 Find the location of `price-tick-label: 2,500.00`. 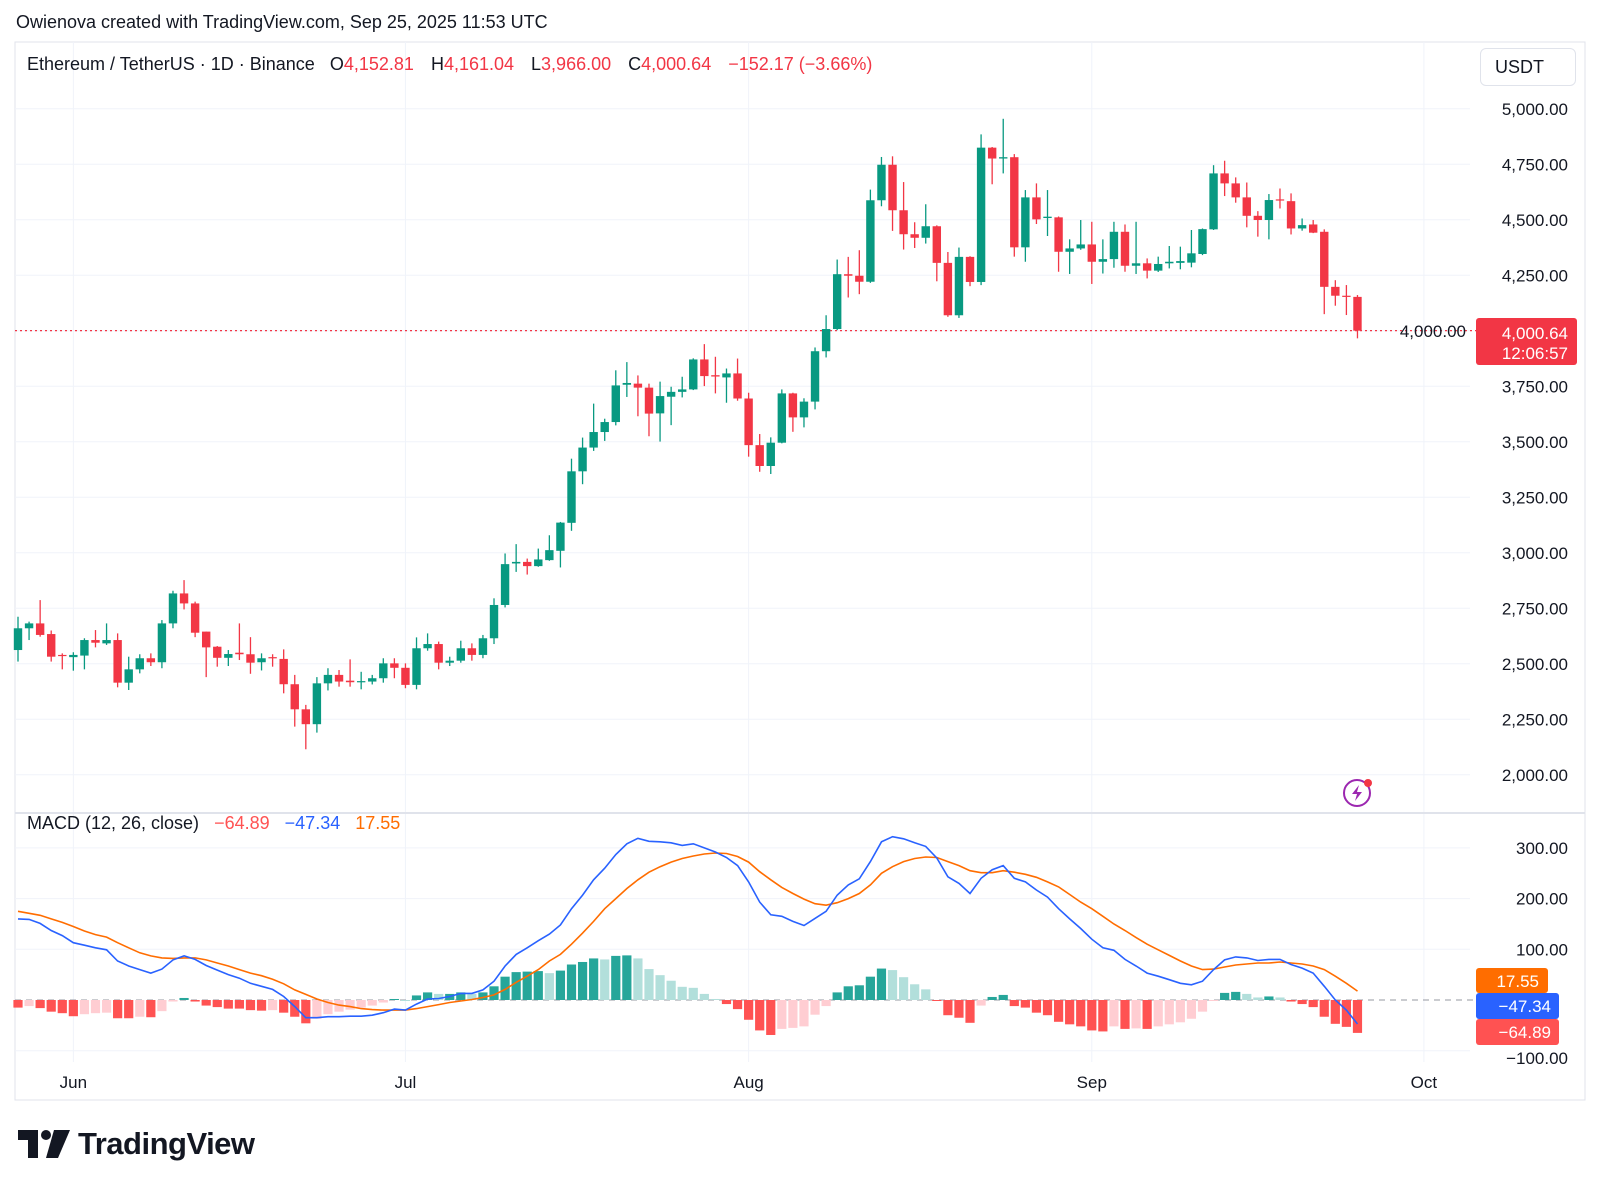

price-tick-label: 2,500.00 is located at coordinates (1535, 664).